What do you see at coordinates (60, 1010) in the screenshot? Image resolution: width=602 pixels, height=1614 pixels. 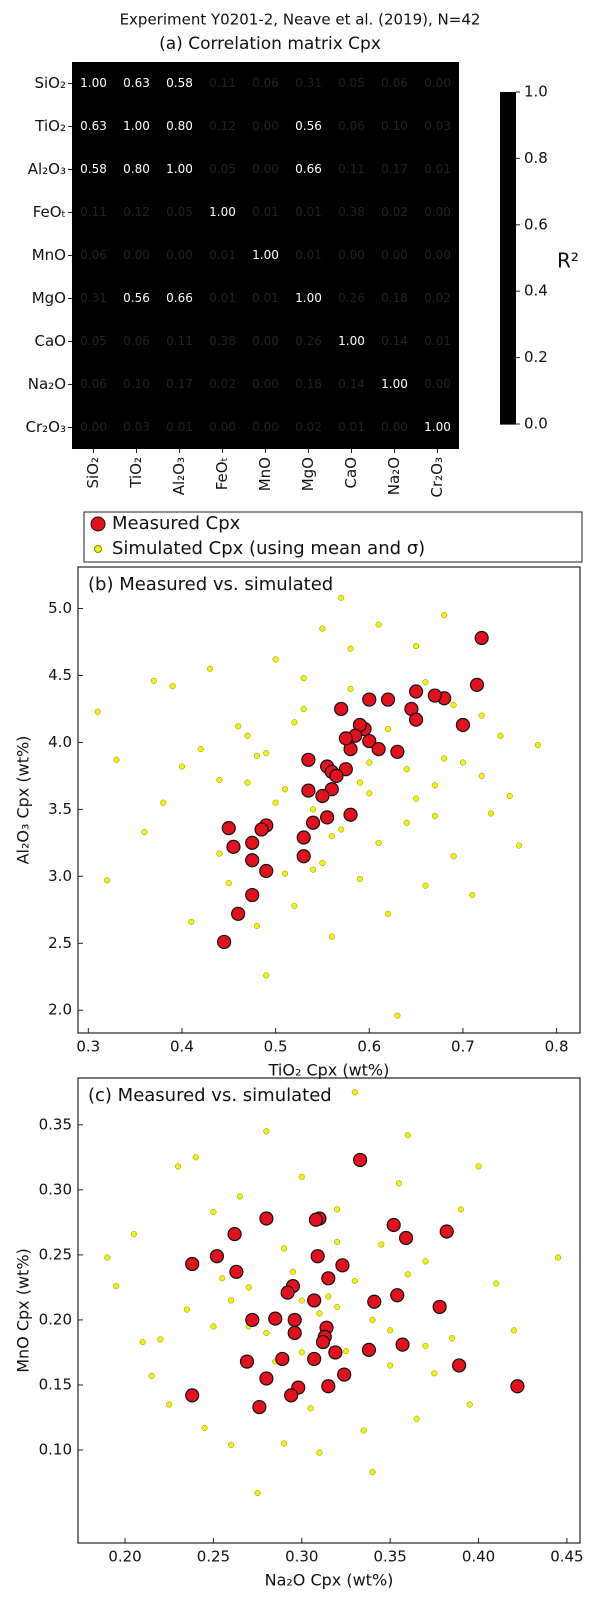 I see `y-tick-label: 2.0` at bounding box center [60, 1010].